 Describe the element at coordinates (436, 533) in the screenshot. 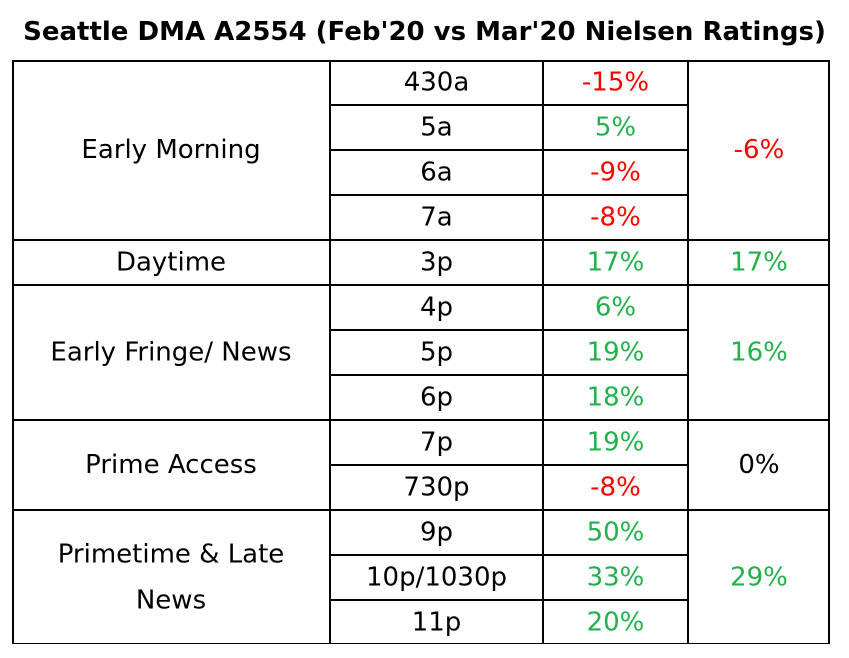

I see `time-slot-label: 9p` at that location.